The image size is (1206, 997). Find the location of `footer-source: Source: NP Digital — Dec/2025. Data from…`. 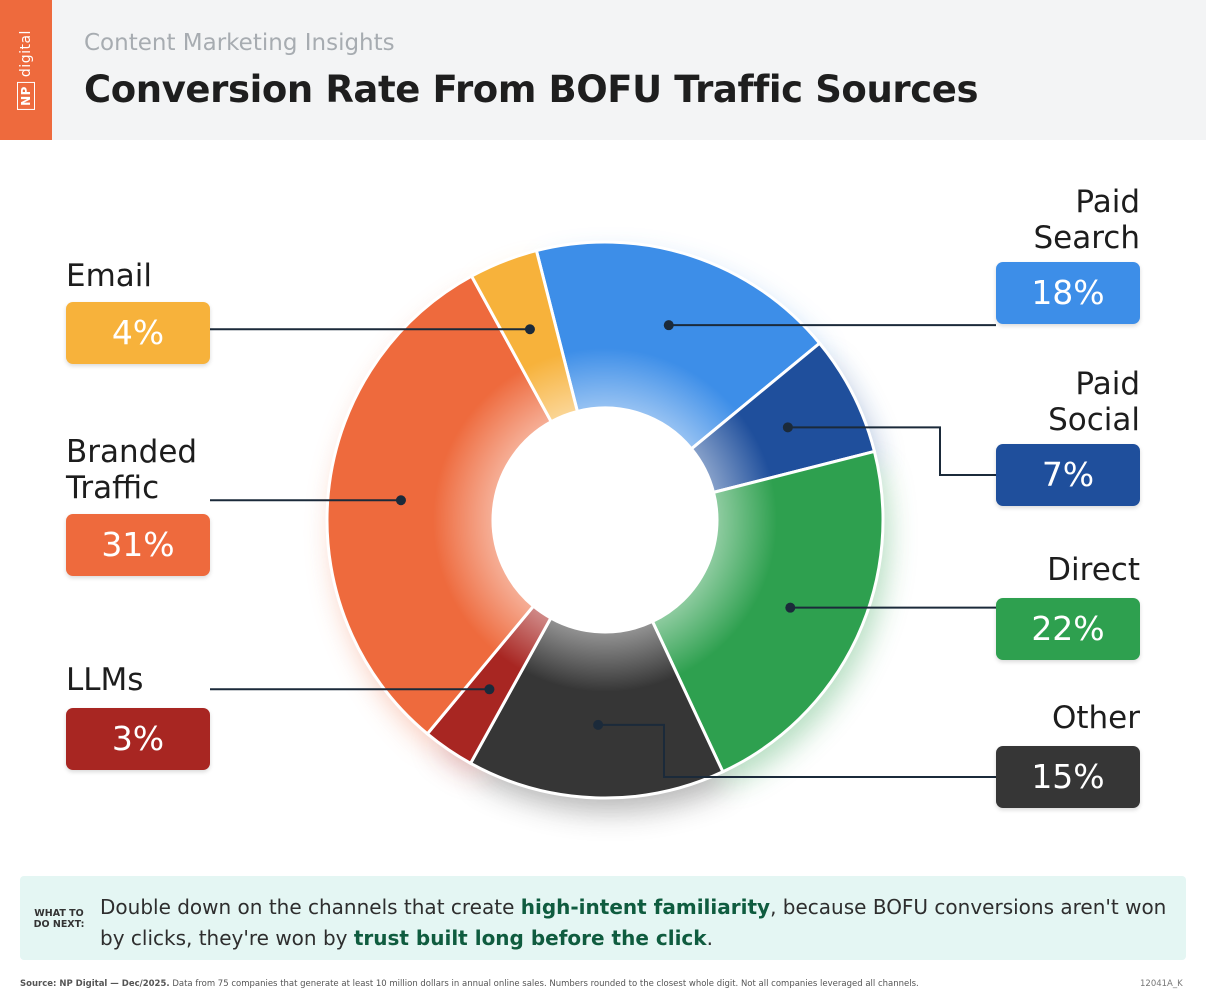

footer-source: Source: NP Digital — Dec/2025. Data from… is located at coordinates (469, 984).